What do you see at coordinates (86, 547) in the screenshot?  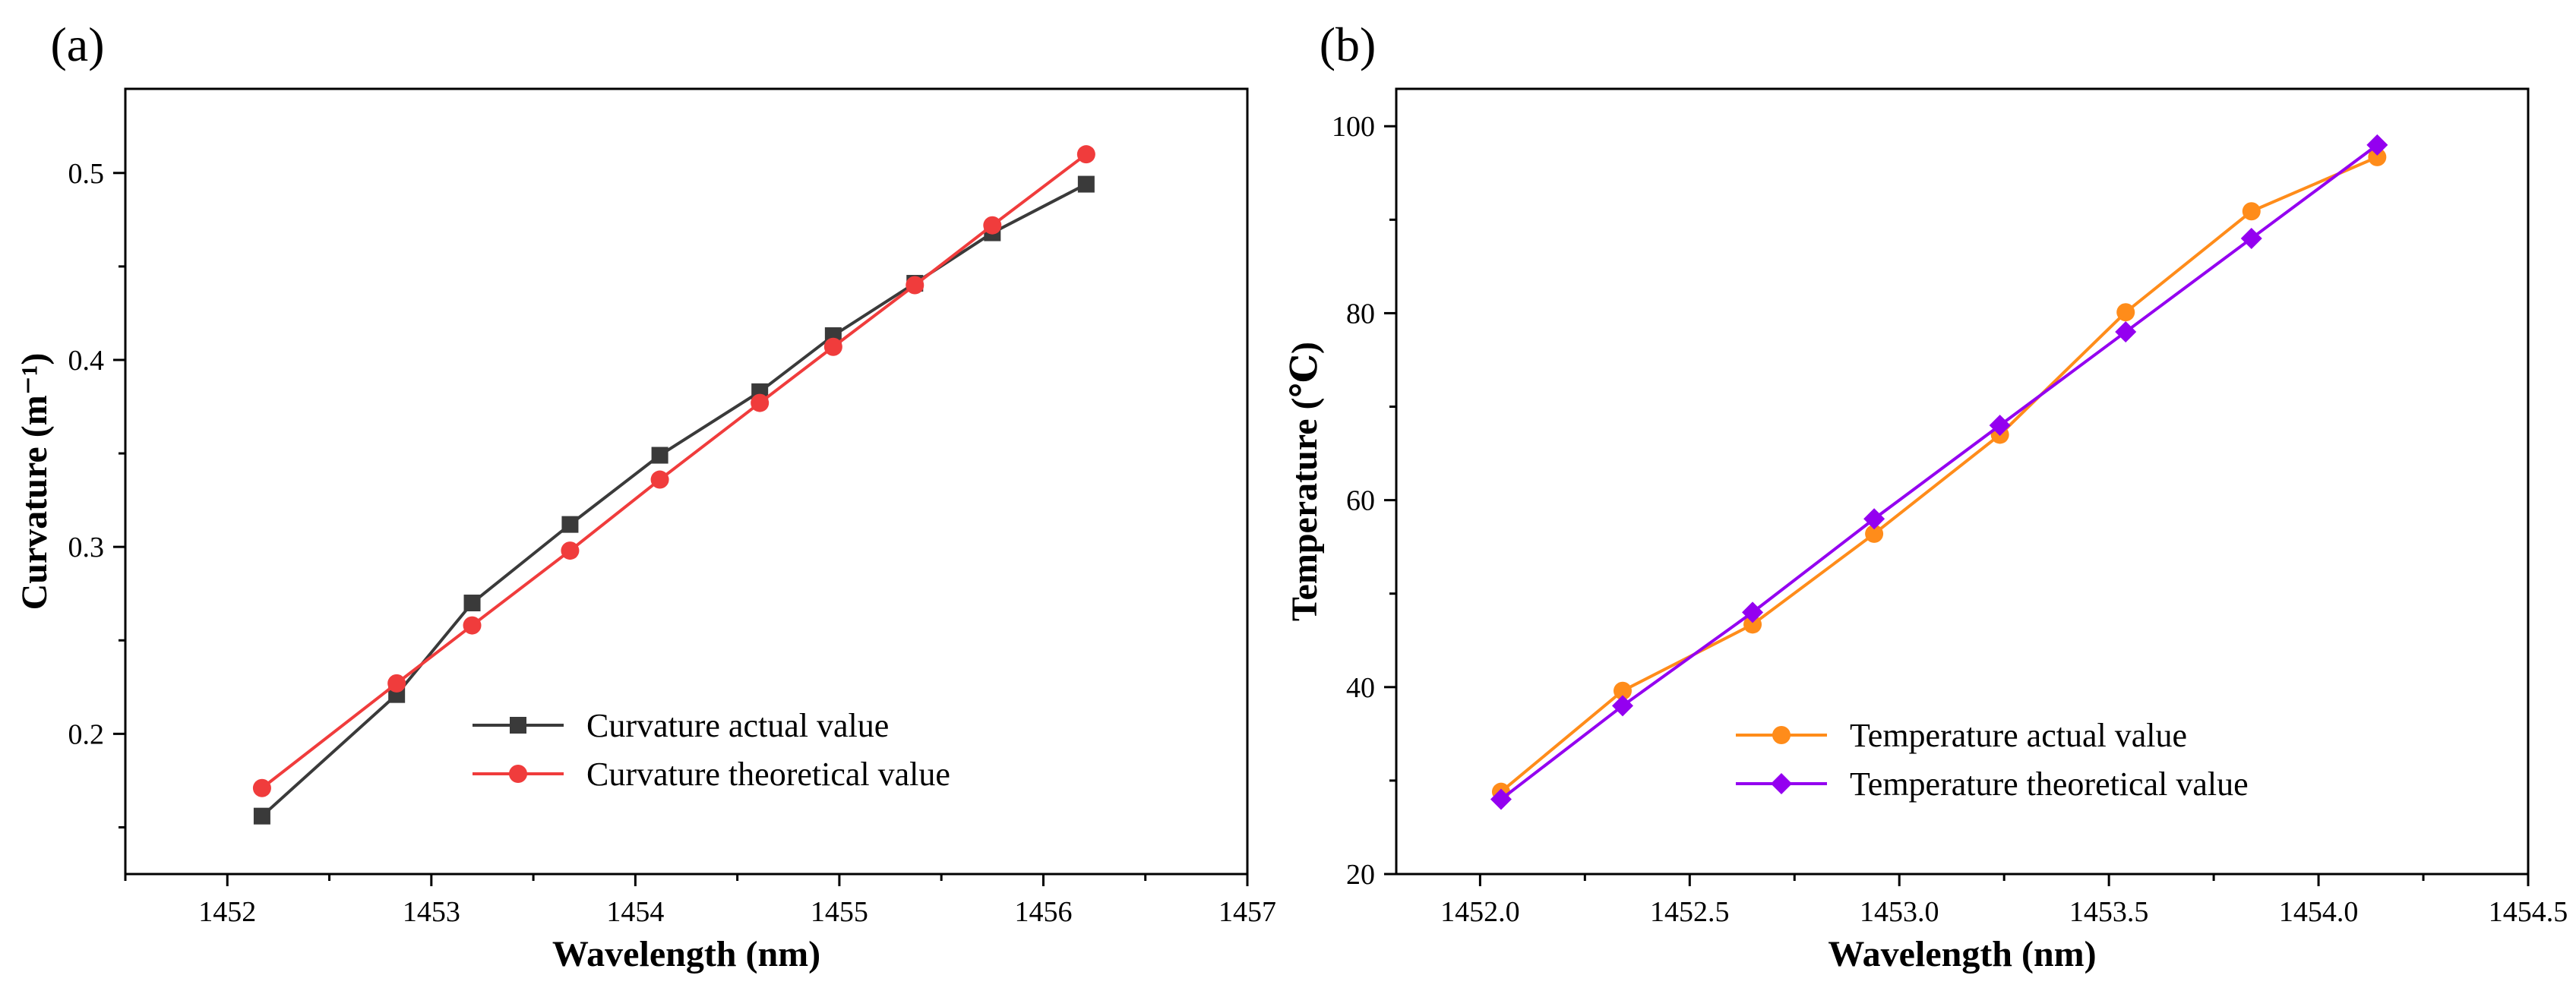 I see `y-tick-label: 0.3` at bounding box center [86, 547].